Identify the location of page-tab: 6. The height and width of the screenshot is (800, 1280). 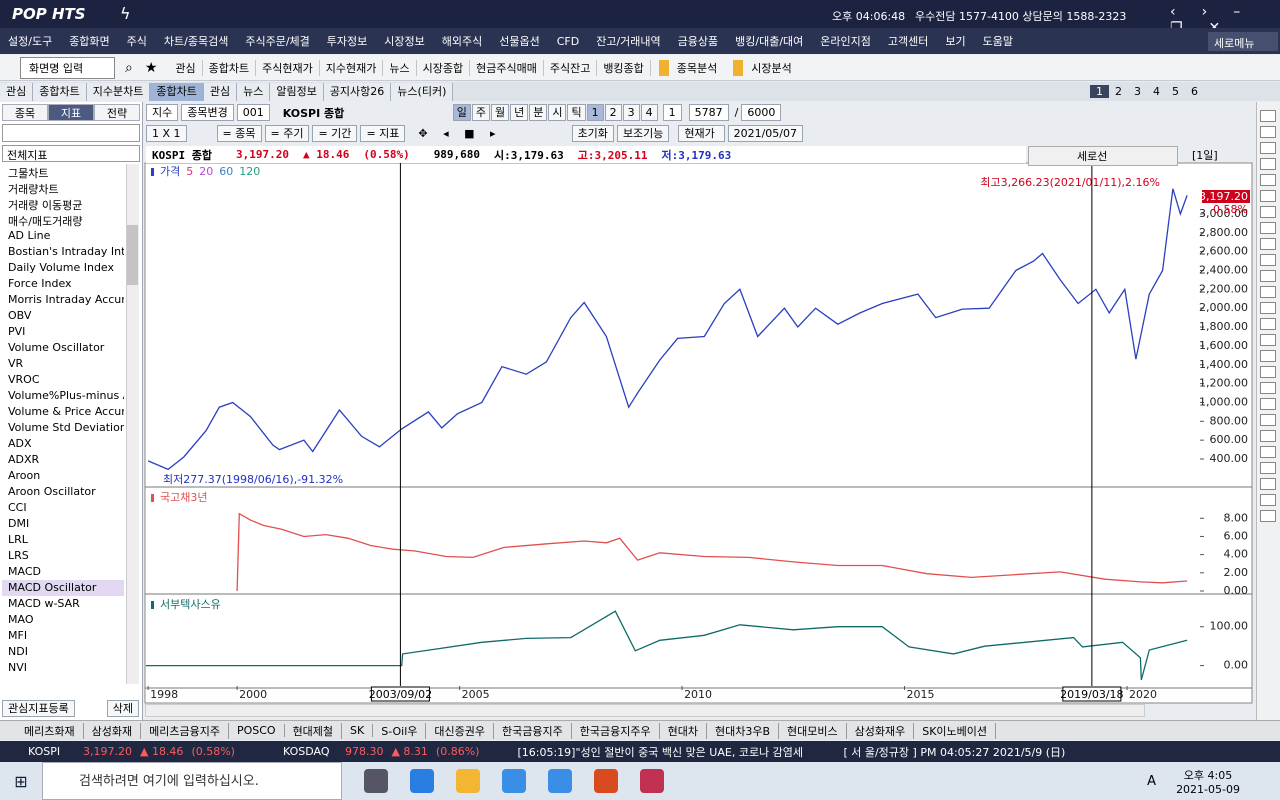
(1194, 91).